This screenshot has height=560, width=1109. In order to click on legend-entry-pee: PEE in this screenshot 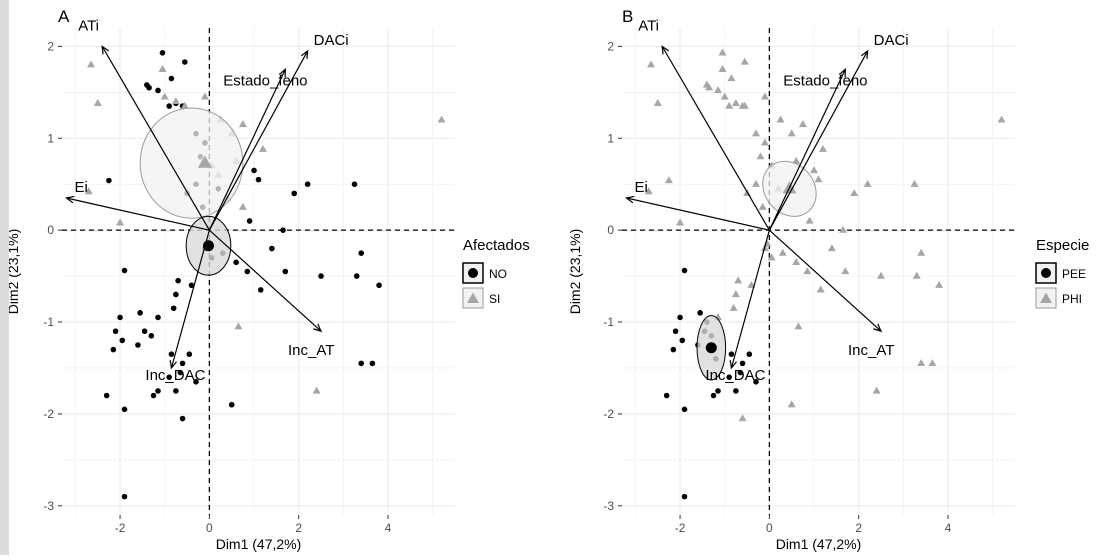, I will do `click(1060, 273)`.